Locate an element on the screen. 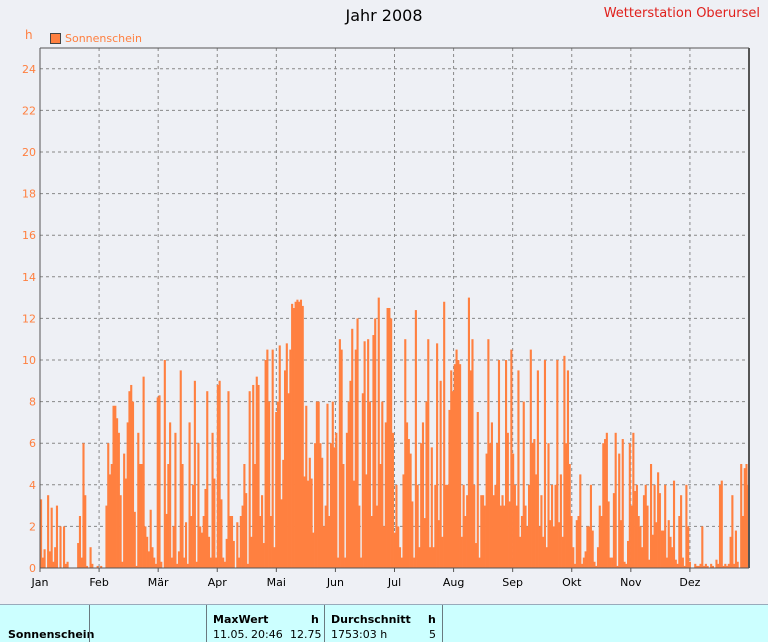 This screenshot has width=768, height=642. footer-blank-cell is located at coordinates (605, 623).